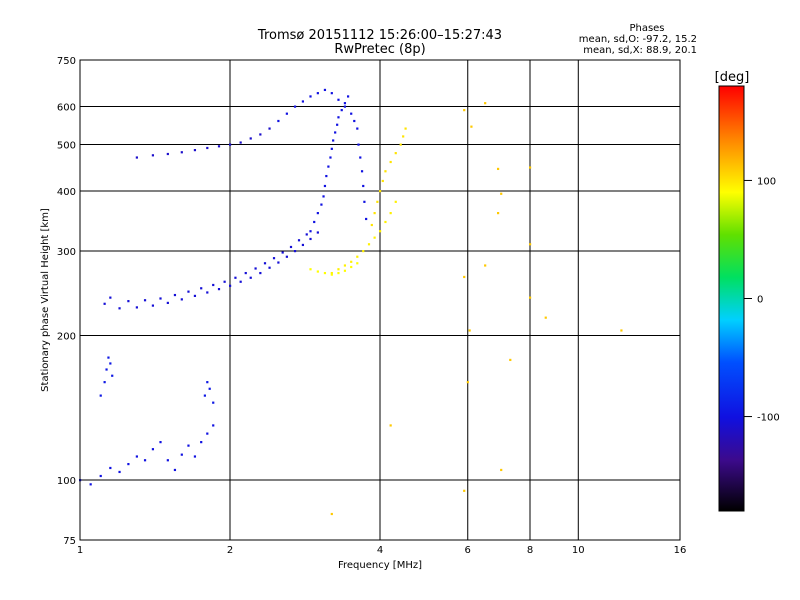 Image resolution: width=800 pixels, height=600 pixels. I want to click on x-axis-label: Frequency [MHz], so click(380, 565).